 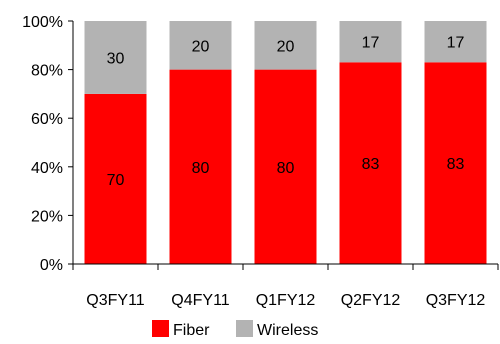 What do you see at coordinates (160, 328) in the screenshot?
I see `legend-swatch-fiber` at bounding box center [160, 328].